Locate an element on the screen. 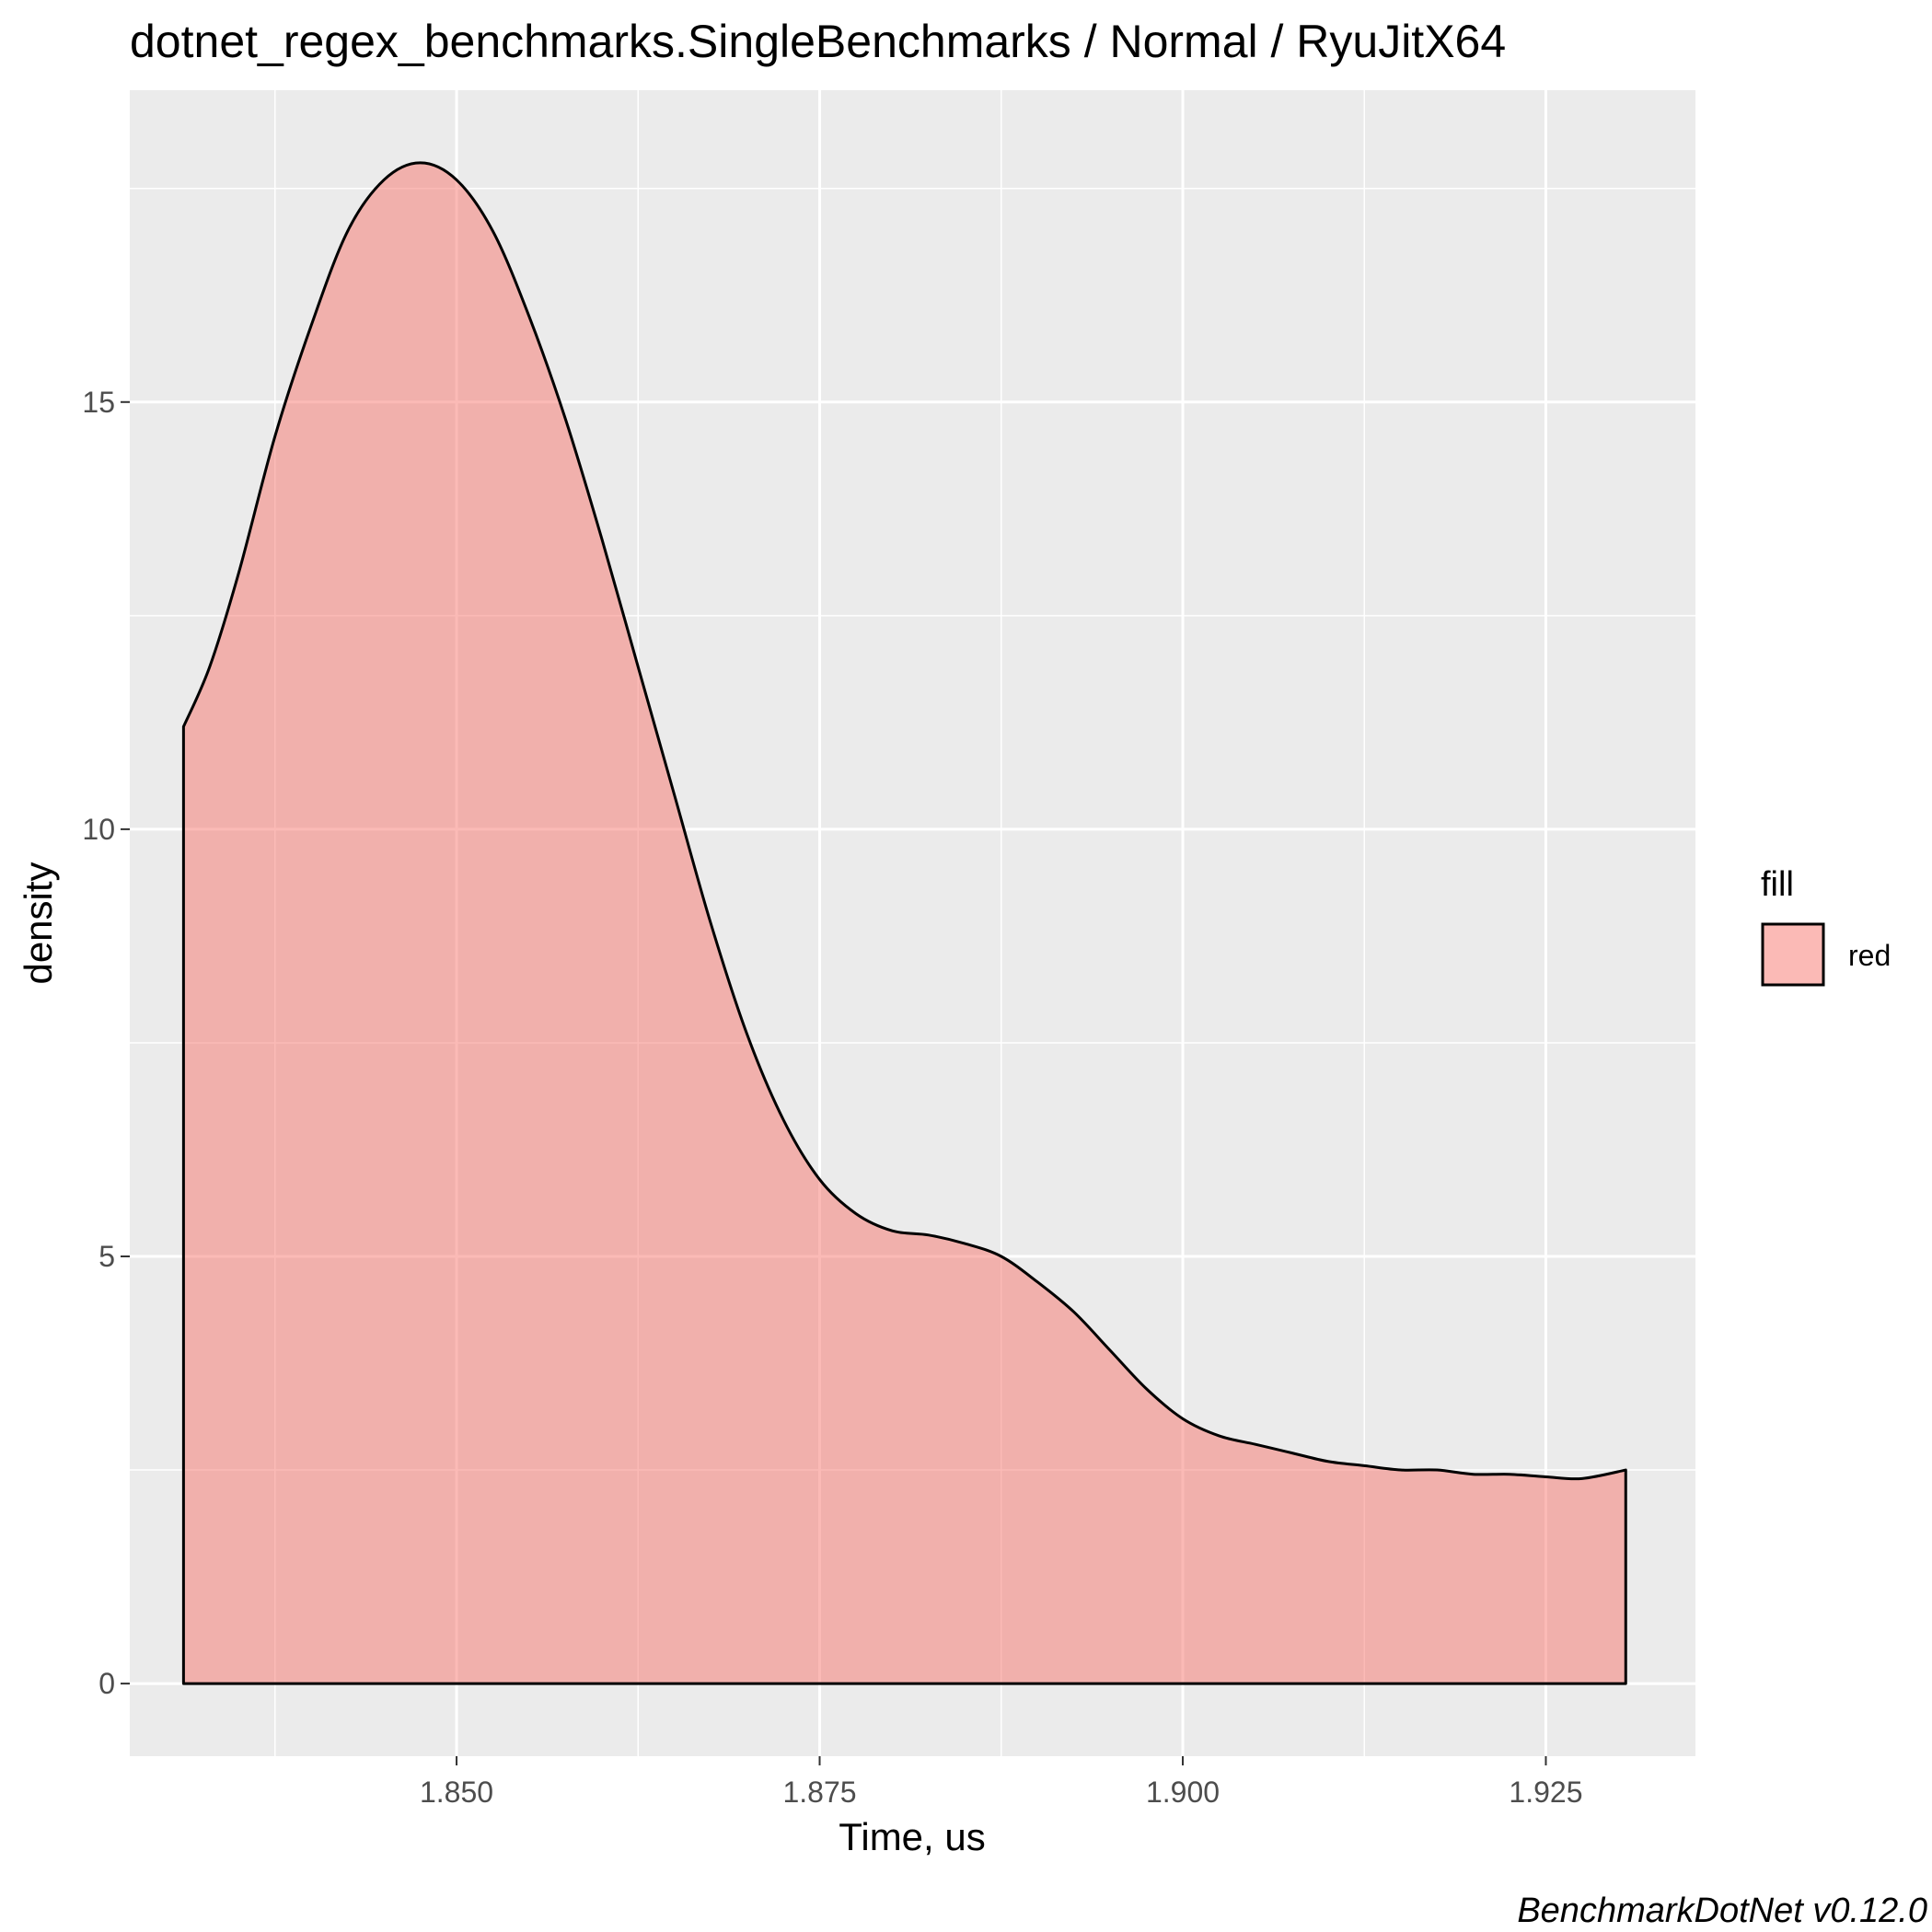 This screenshot has width=1932, height=1932. x-axis-title: Time, us is located at coordinates (912, 1837).